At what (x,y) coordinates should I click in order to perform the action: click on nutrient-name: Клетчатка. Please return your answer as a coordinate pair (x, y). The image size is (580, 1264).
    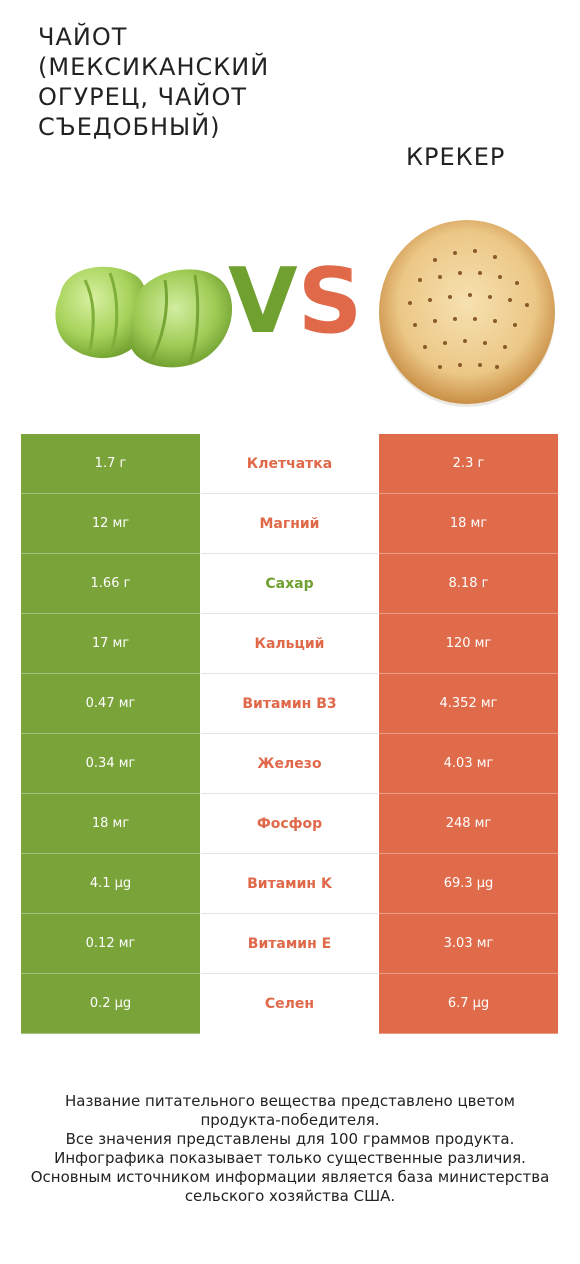
    Looking at the image, I should click on (289, 464).